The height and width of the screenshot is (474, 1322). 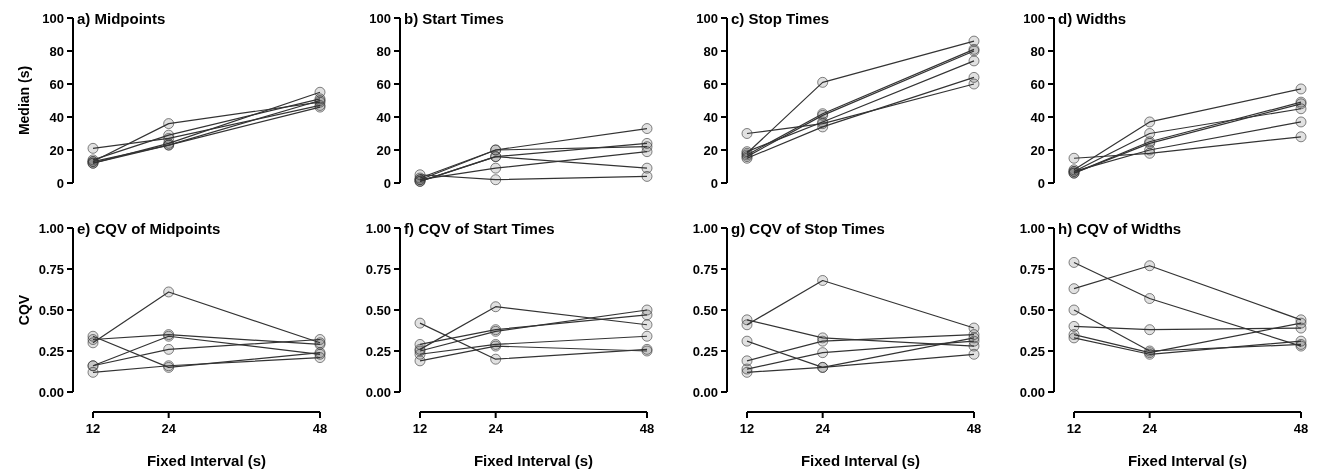 I want to click on chart-title: a) Midpoints, so click(x=121, y=18).